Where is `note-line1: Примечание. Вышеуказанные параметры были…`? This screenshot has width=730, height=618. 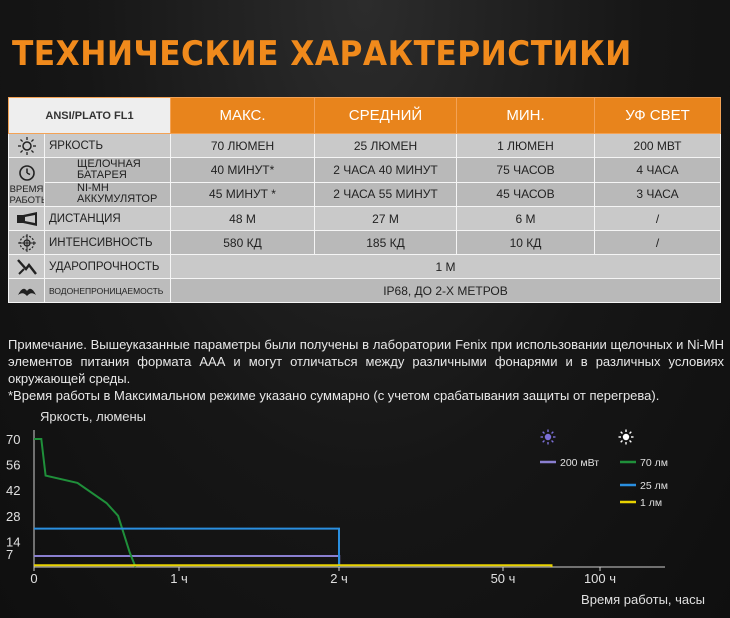
note-line1: Примечание. Вышеуказанные параметры были… is located at coordinates (366, 361).